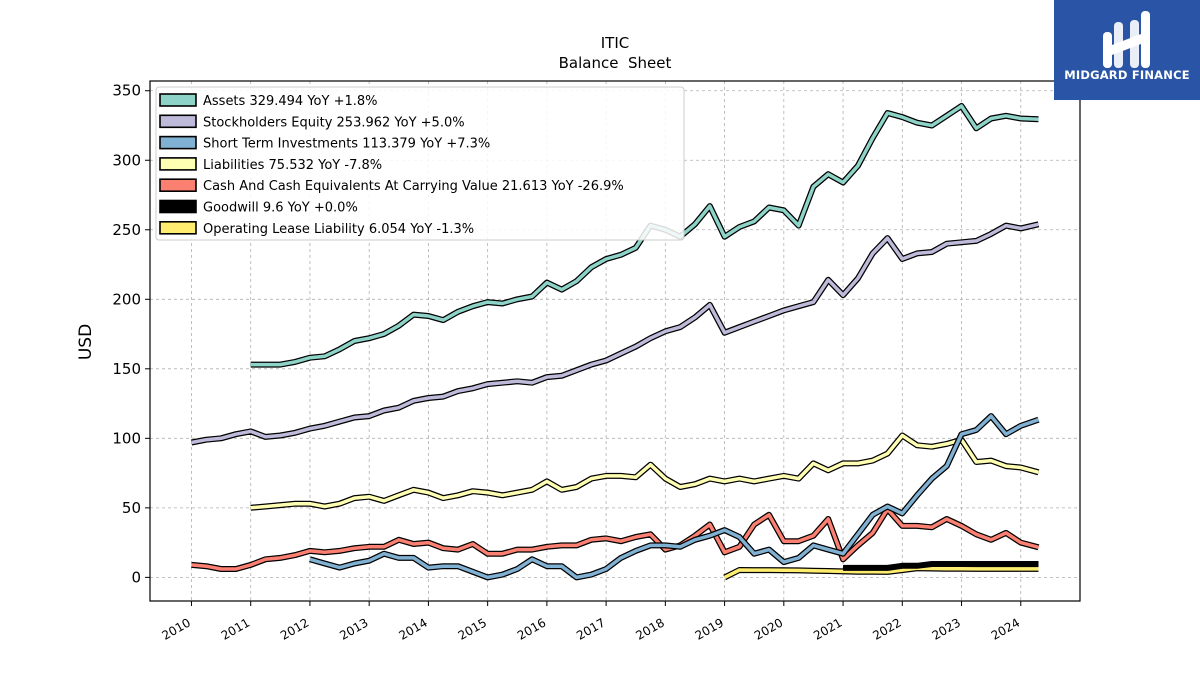  What do you see at coordinates (886, 628) in the screenshot?
I see `x-tick-label: 2022` at bounding box center [886, 628].